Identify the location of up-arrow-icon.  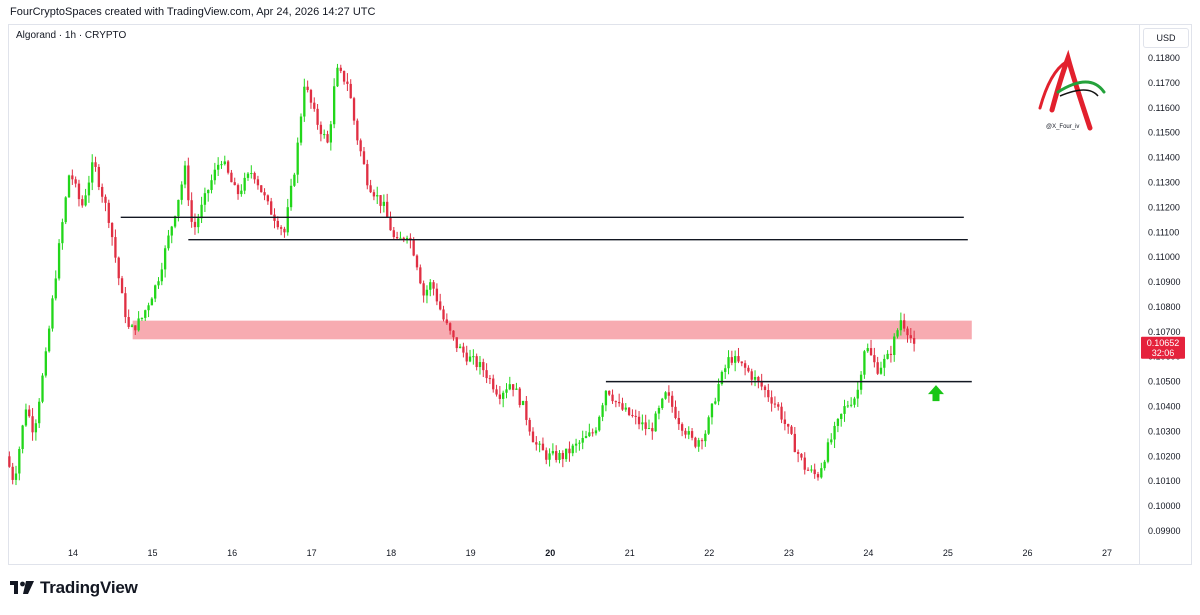
(935, 393).